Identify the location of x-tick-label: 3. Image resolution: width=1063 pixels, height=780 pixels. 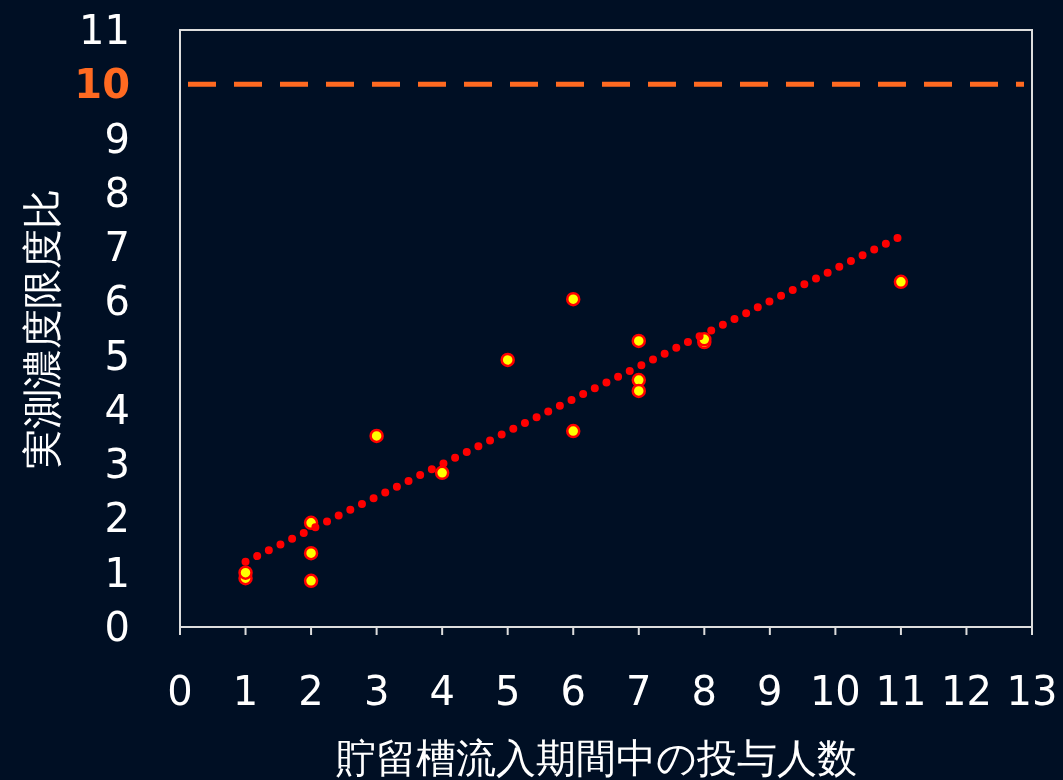
(376, 691).